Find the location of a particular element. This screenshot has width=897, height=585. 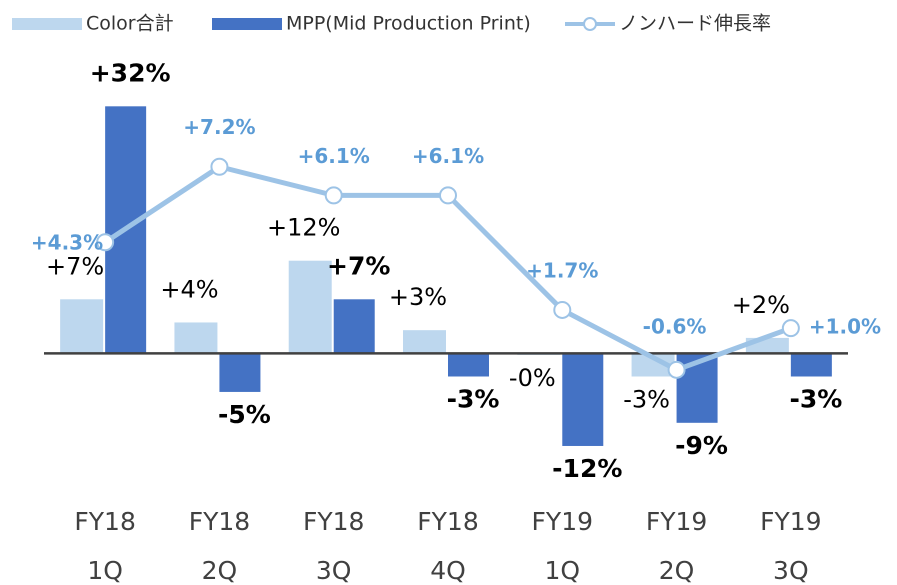

data-label: -5% is located at coordinates (244, 414).